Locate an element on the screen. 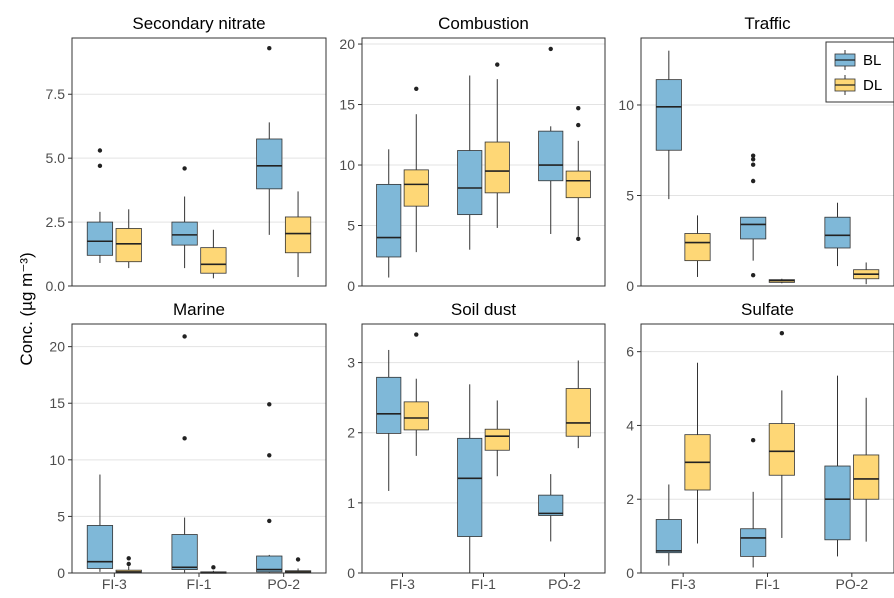  y-tick-label: 2 is located at coordinates (630, 499).